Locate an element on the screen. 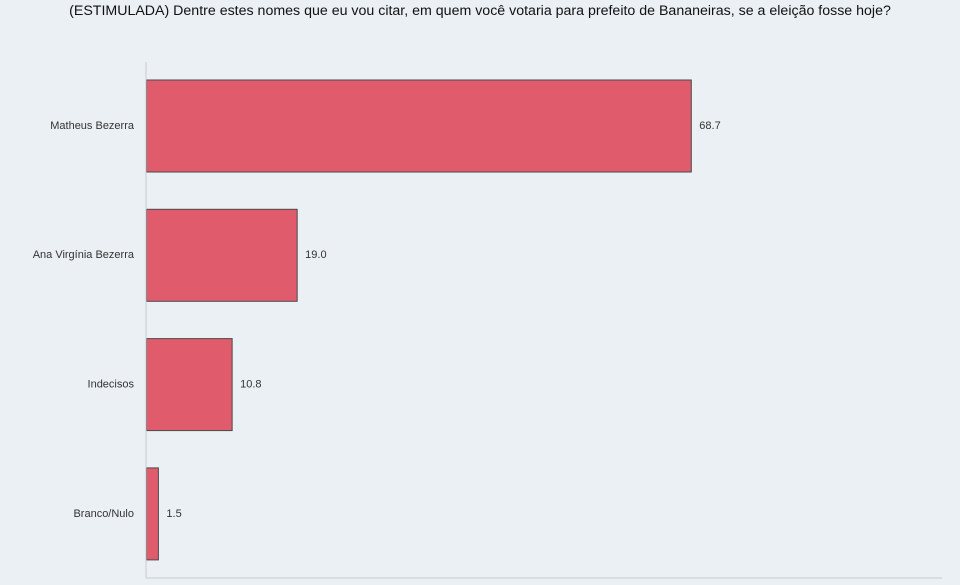 The image size is (960, 585). value-label: 10.8 is located at coordinates (250, 385).